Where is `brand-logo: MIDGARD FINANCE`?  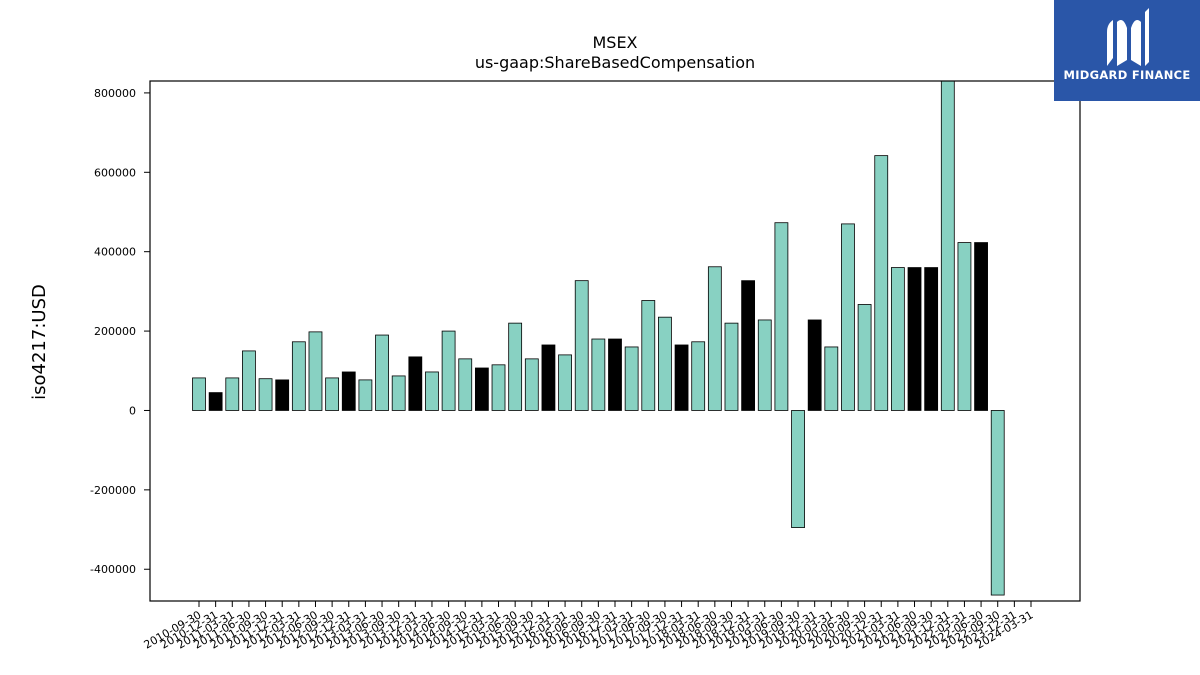
brand-logo: MIDGARD FINANCE is located at coordinates (1127, 50).